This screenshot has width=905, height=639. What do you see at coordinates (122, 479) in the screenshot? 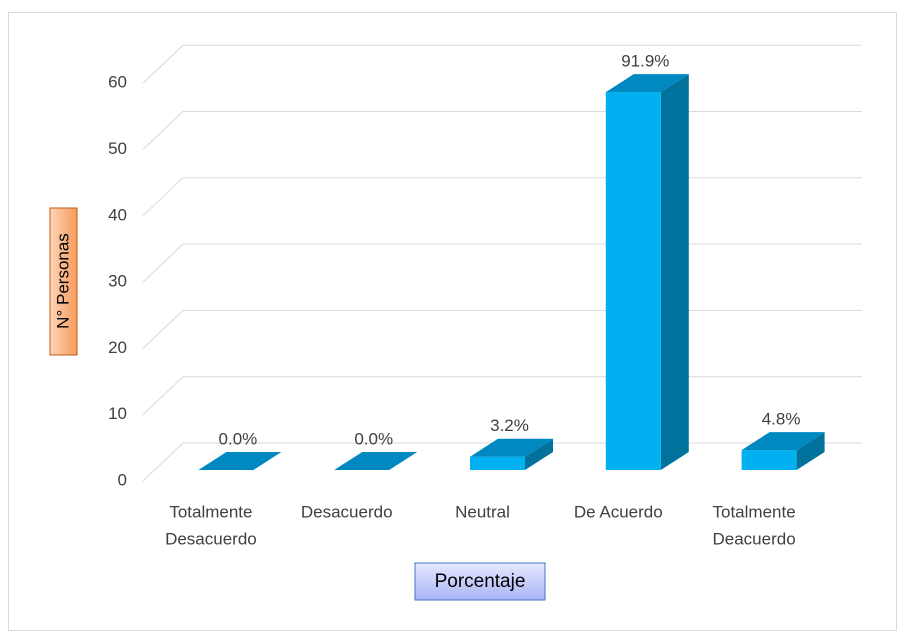
I see `y-tick-label: 0` at bounding box center [122, 479].